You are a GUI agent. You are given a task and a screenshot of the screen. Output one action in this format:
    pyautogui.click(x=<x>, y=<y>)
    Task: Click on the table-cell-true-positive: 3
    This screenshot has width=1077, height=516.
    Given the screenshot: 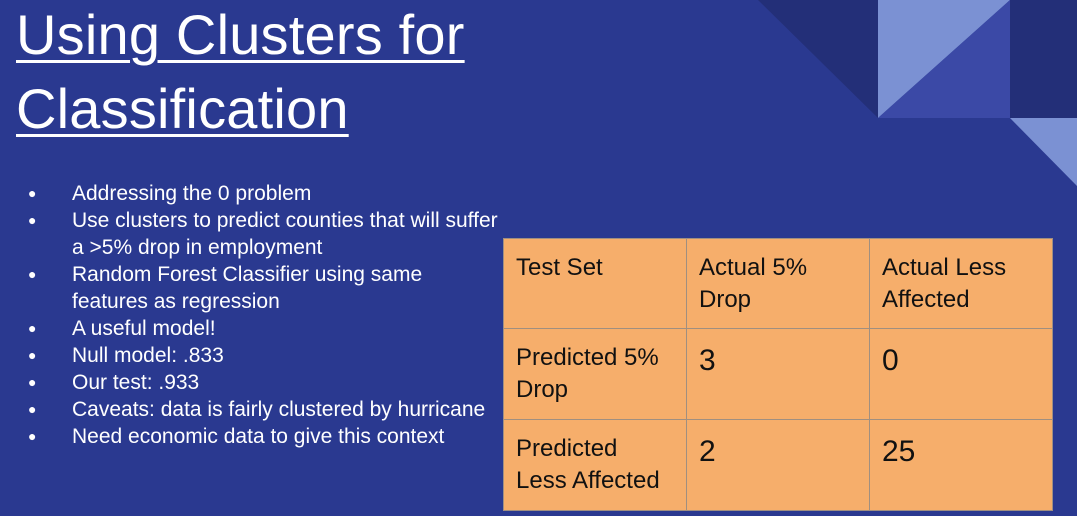 What is the action you would take?
    pyautogui.click(x=778, y=374)
    